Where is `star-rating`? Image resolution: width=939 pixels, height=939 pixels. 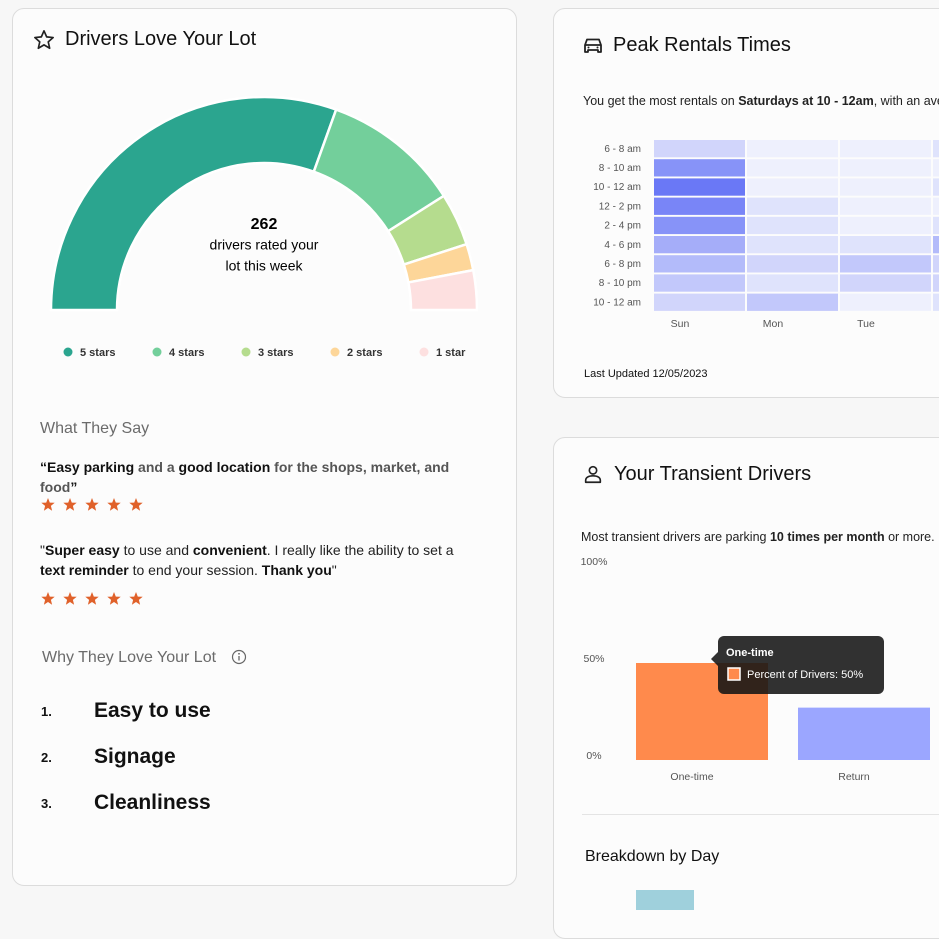
star-rating is located at coordinates (92, 504).